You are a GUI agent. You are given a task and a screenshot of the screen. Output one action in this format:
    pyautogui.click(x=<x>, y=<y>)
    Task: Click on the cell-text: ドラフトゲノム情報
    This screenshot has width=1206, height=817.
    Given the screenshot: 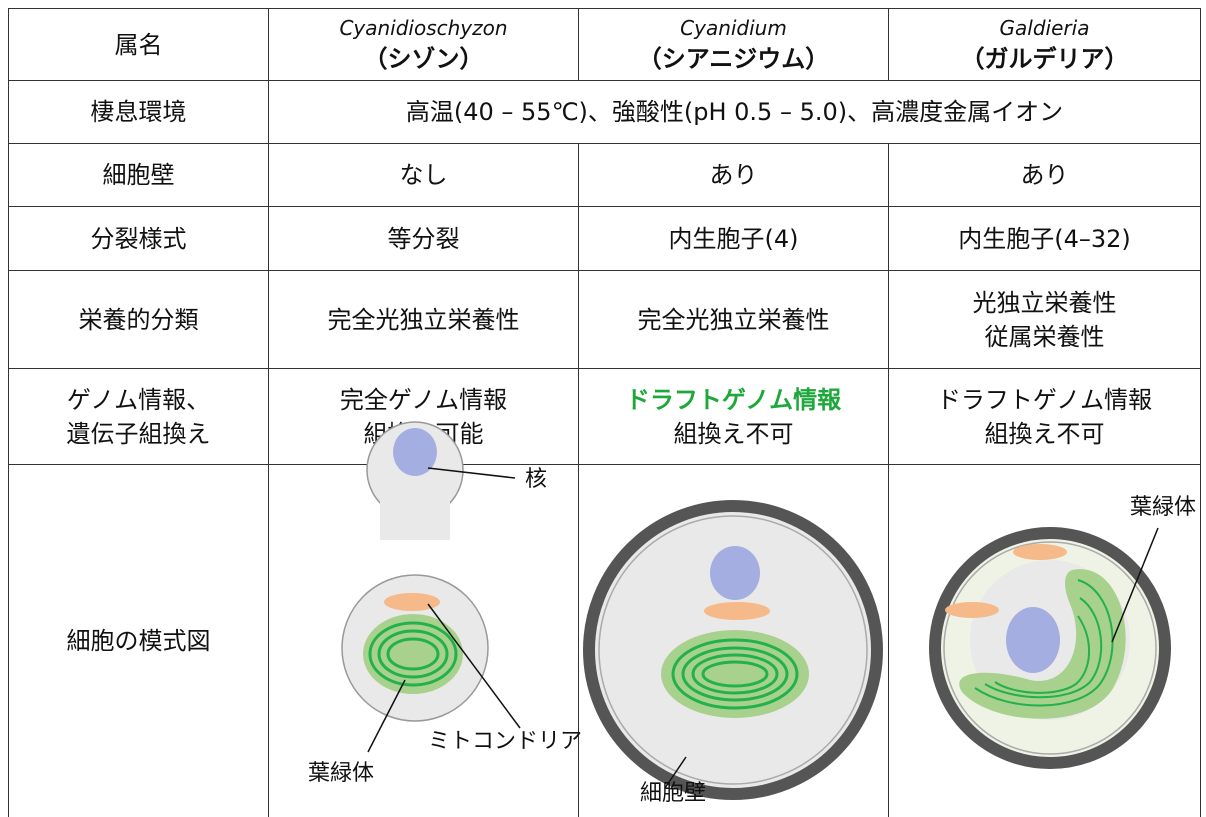 What is the action you would take?
    pyautogui.click(x=1044, y=399)
    